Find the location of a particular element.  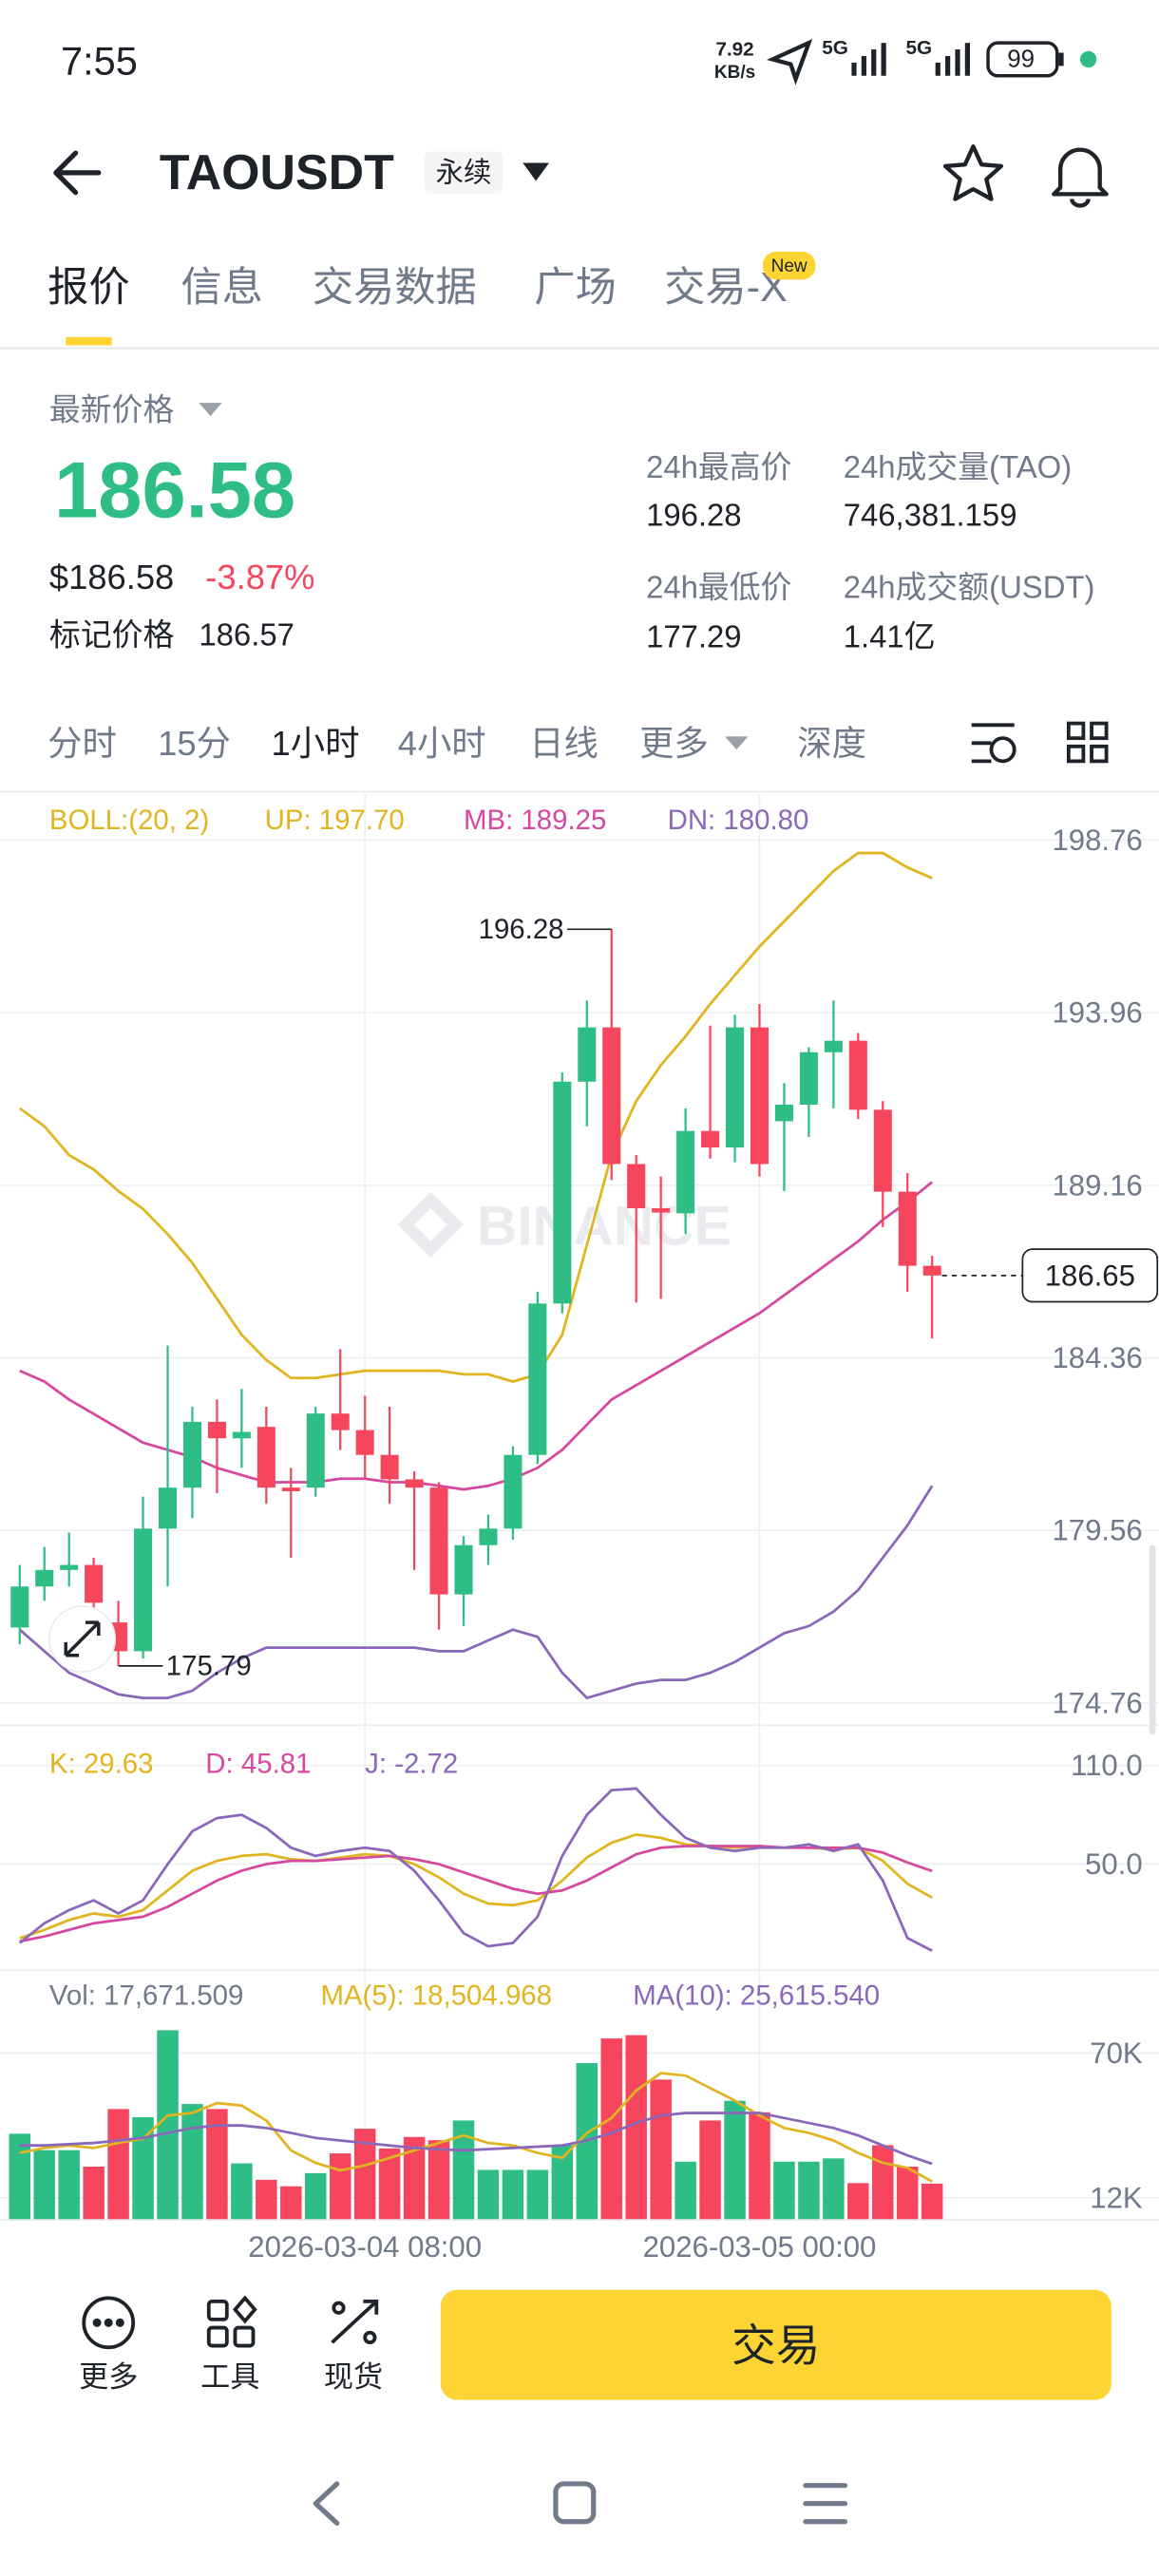

status-dot is located at coordinates (1088, 59).